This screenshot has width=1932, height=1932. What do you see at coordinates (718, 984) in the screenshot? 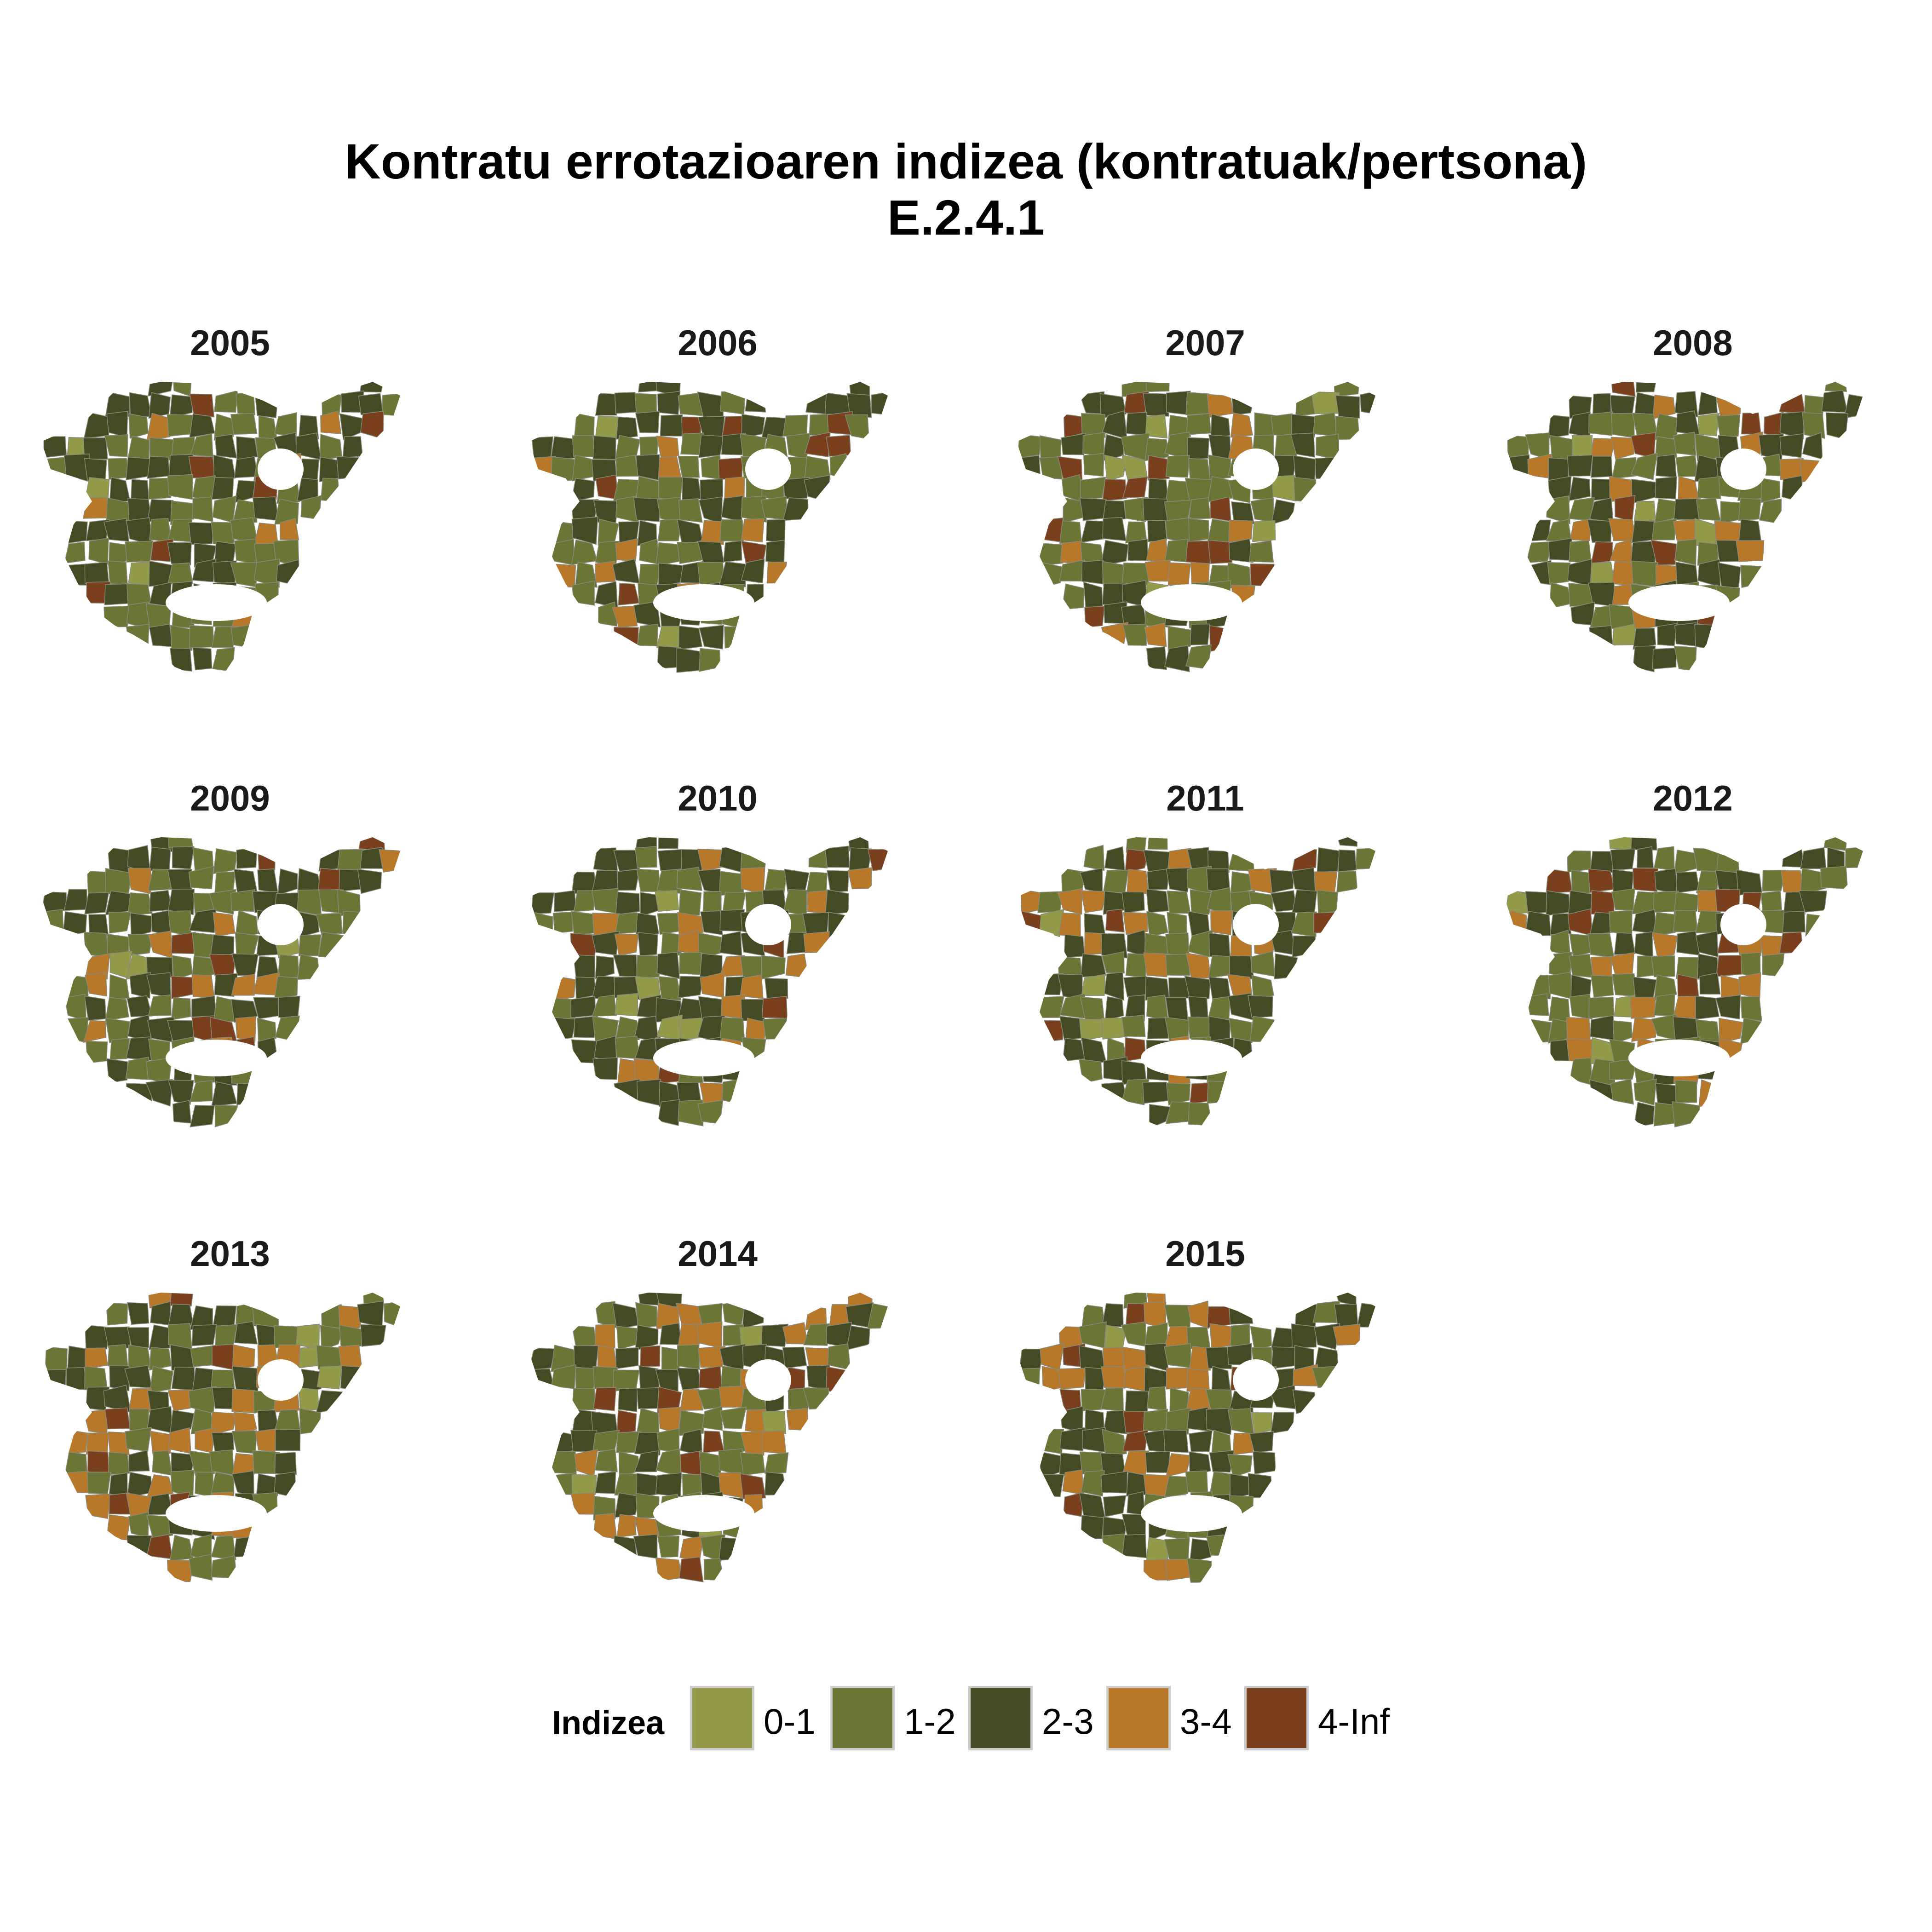
I see `map-panel: 2010` at bounding box center [718, 984].